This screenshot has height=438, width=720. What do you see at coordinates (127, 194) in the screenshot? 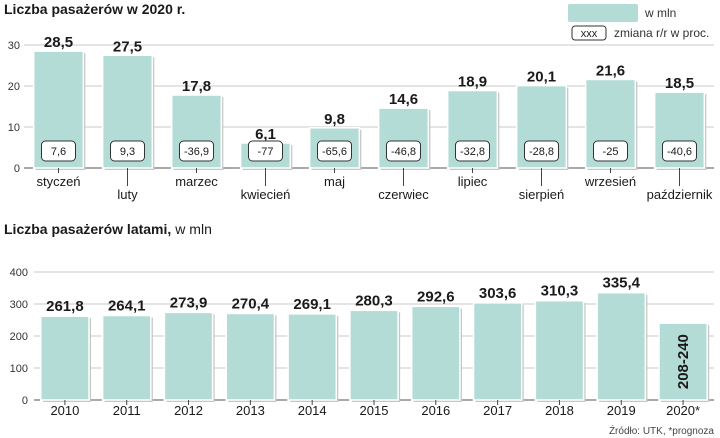
I see `x-tick-label: luty` at bounding box center [127, 194].